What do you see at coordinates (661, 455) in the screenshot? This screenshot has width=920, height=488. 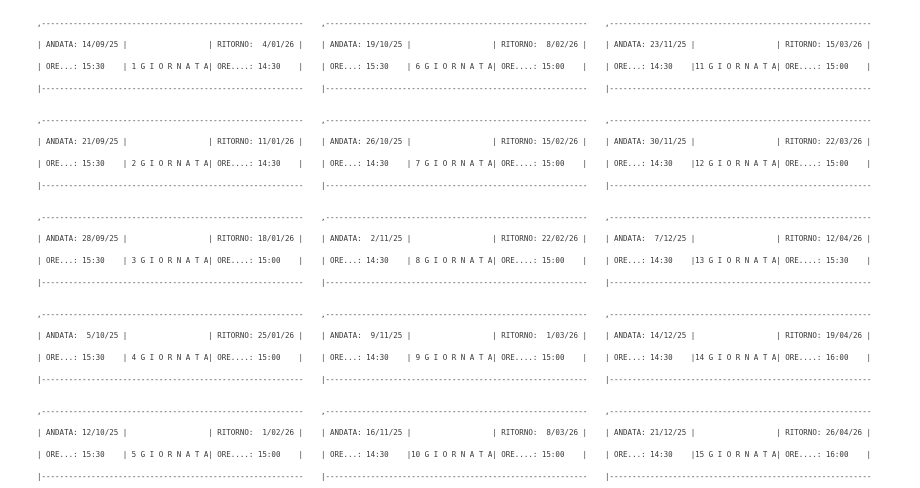 I see `ore-andata-value: 14:30` at bounding box center [661, 455].